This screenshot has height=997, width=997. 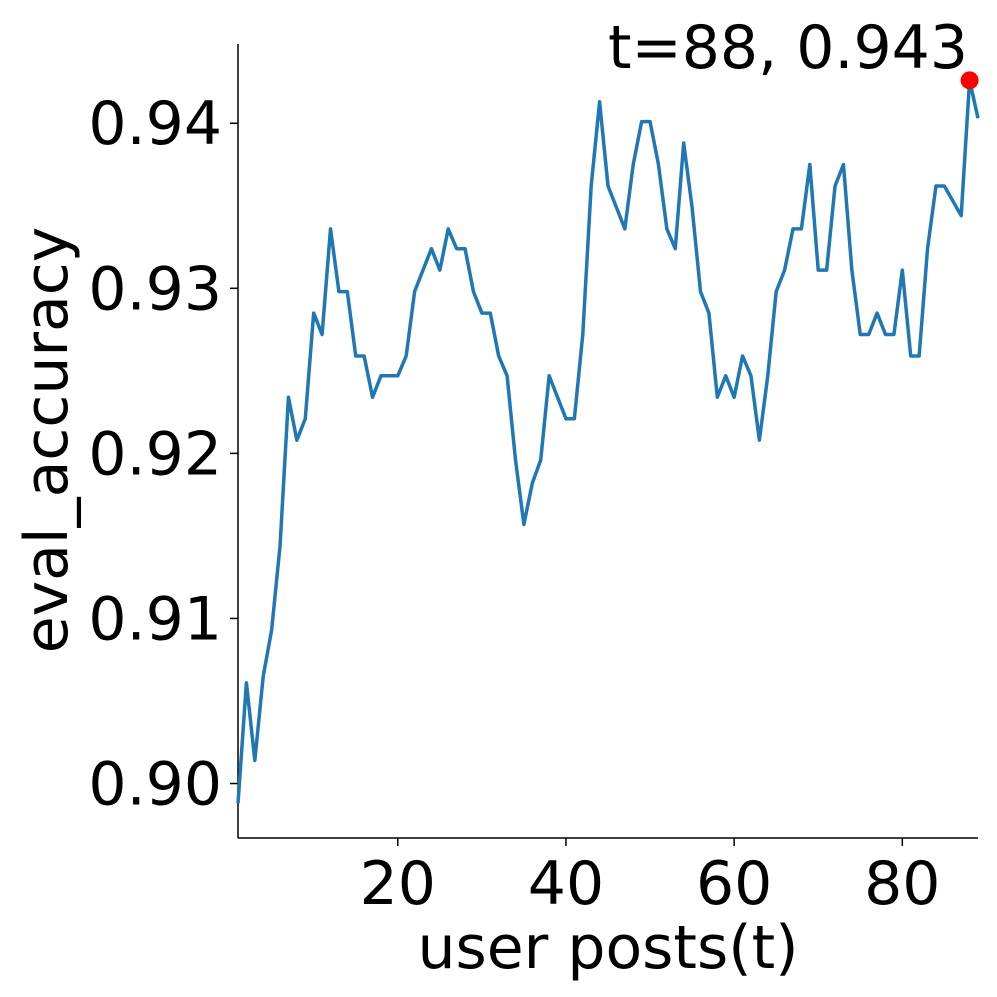 I want to click on x-tick-label: 40, so click(x=566, y=884).